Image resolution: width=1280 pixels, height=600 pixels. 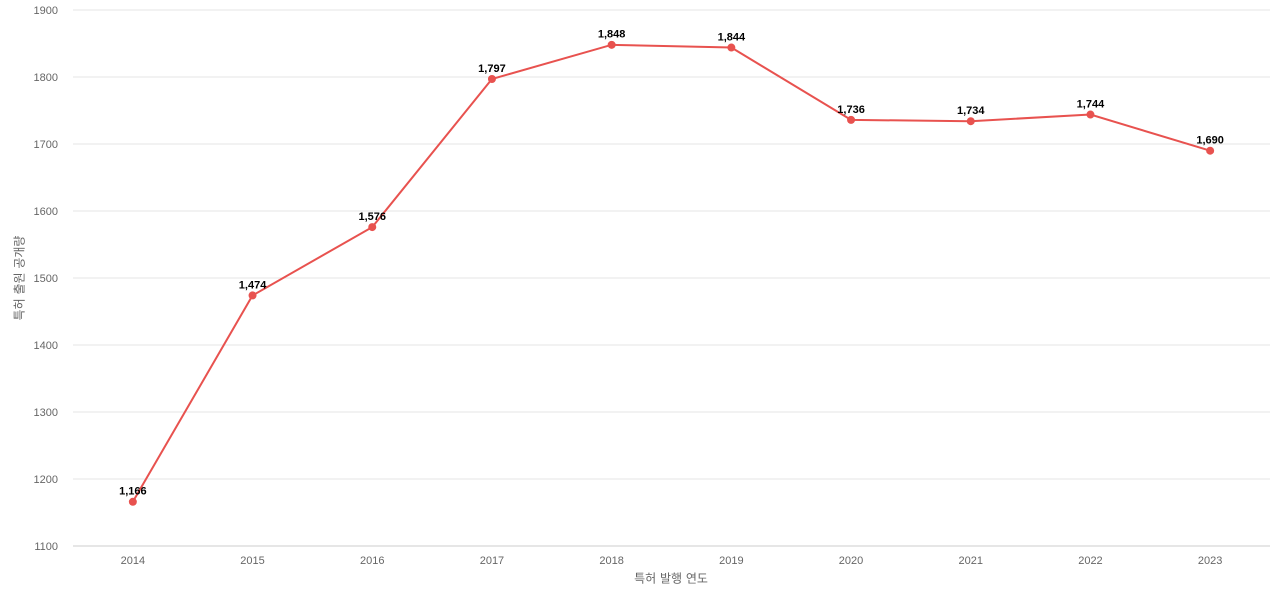 What do you see at coordinates (372, 561) in the screenshot?
I see `x-tick-label: 2016` at bounding box center [372, 561].